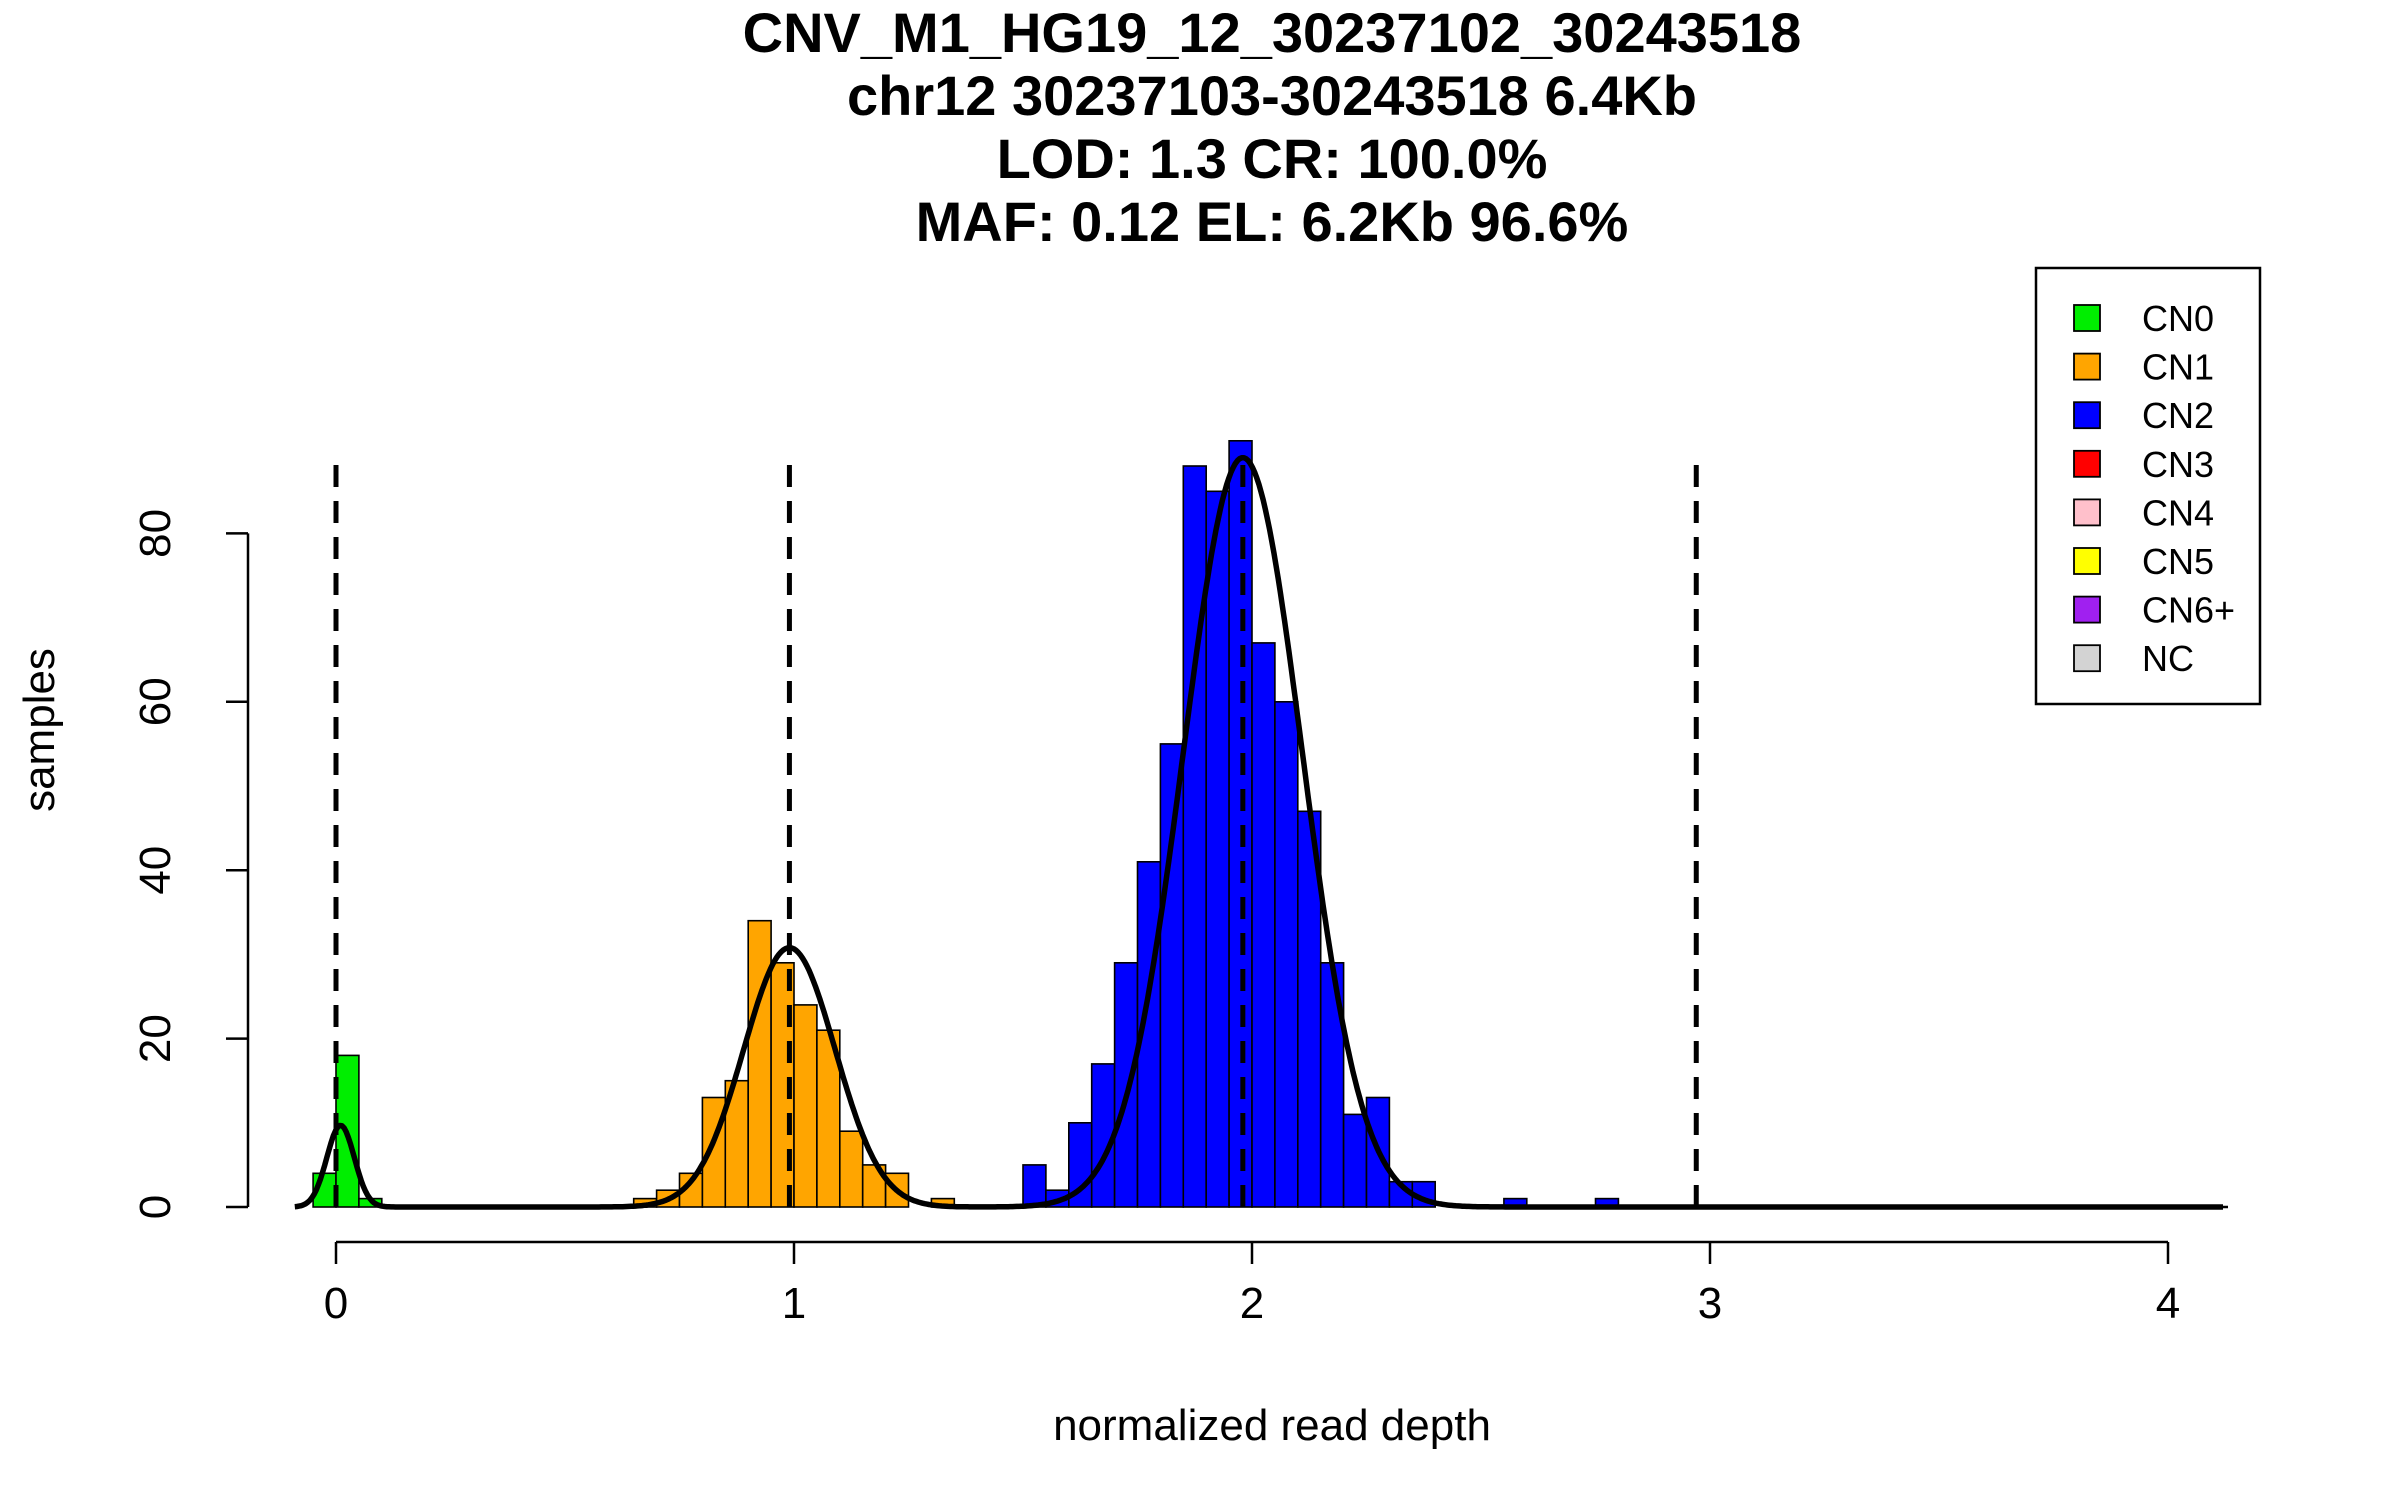 The height and width of the screenshot is (1500, 2400). Describe the element at coordinates (1272, 95) in the screenshot. I see `title-line-2: chr12 30237103-30243518 6.4Kb` at that location.